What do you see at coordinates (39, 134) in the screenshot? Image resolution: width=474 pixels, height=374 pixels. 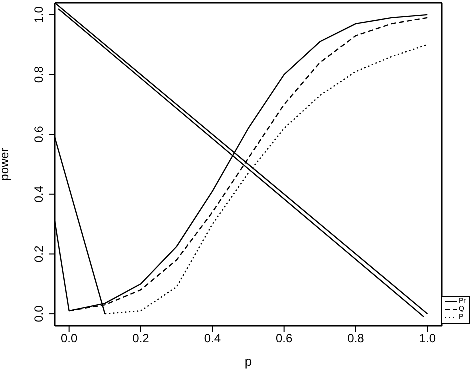 I see `y-tick-label: 0.6` at bounding box center [39, 134].